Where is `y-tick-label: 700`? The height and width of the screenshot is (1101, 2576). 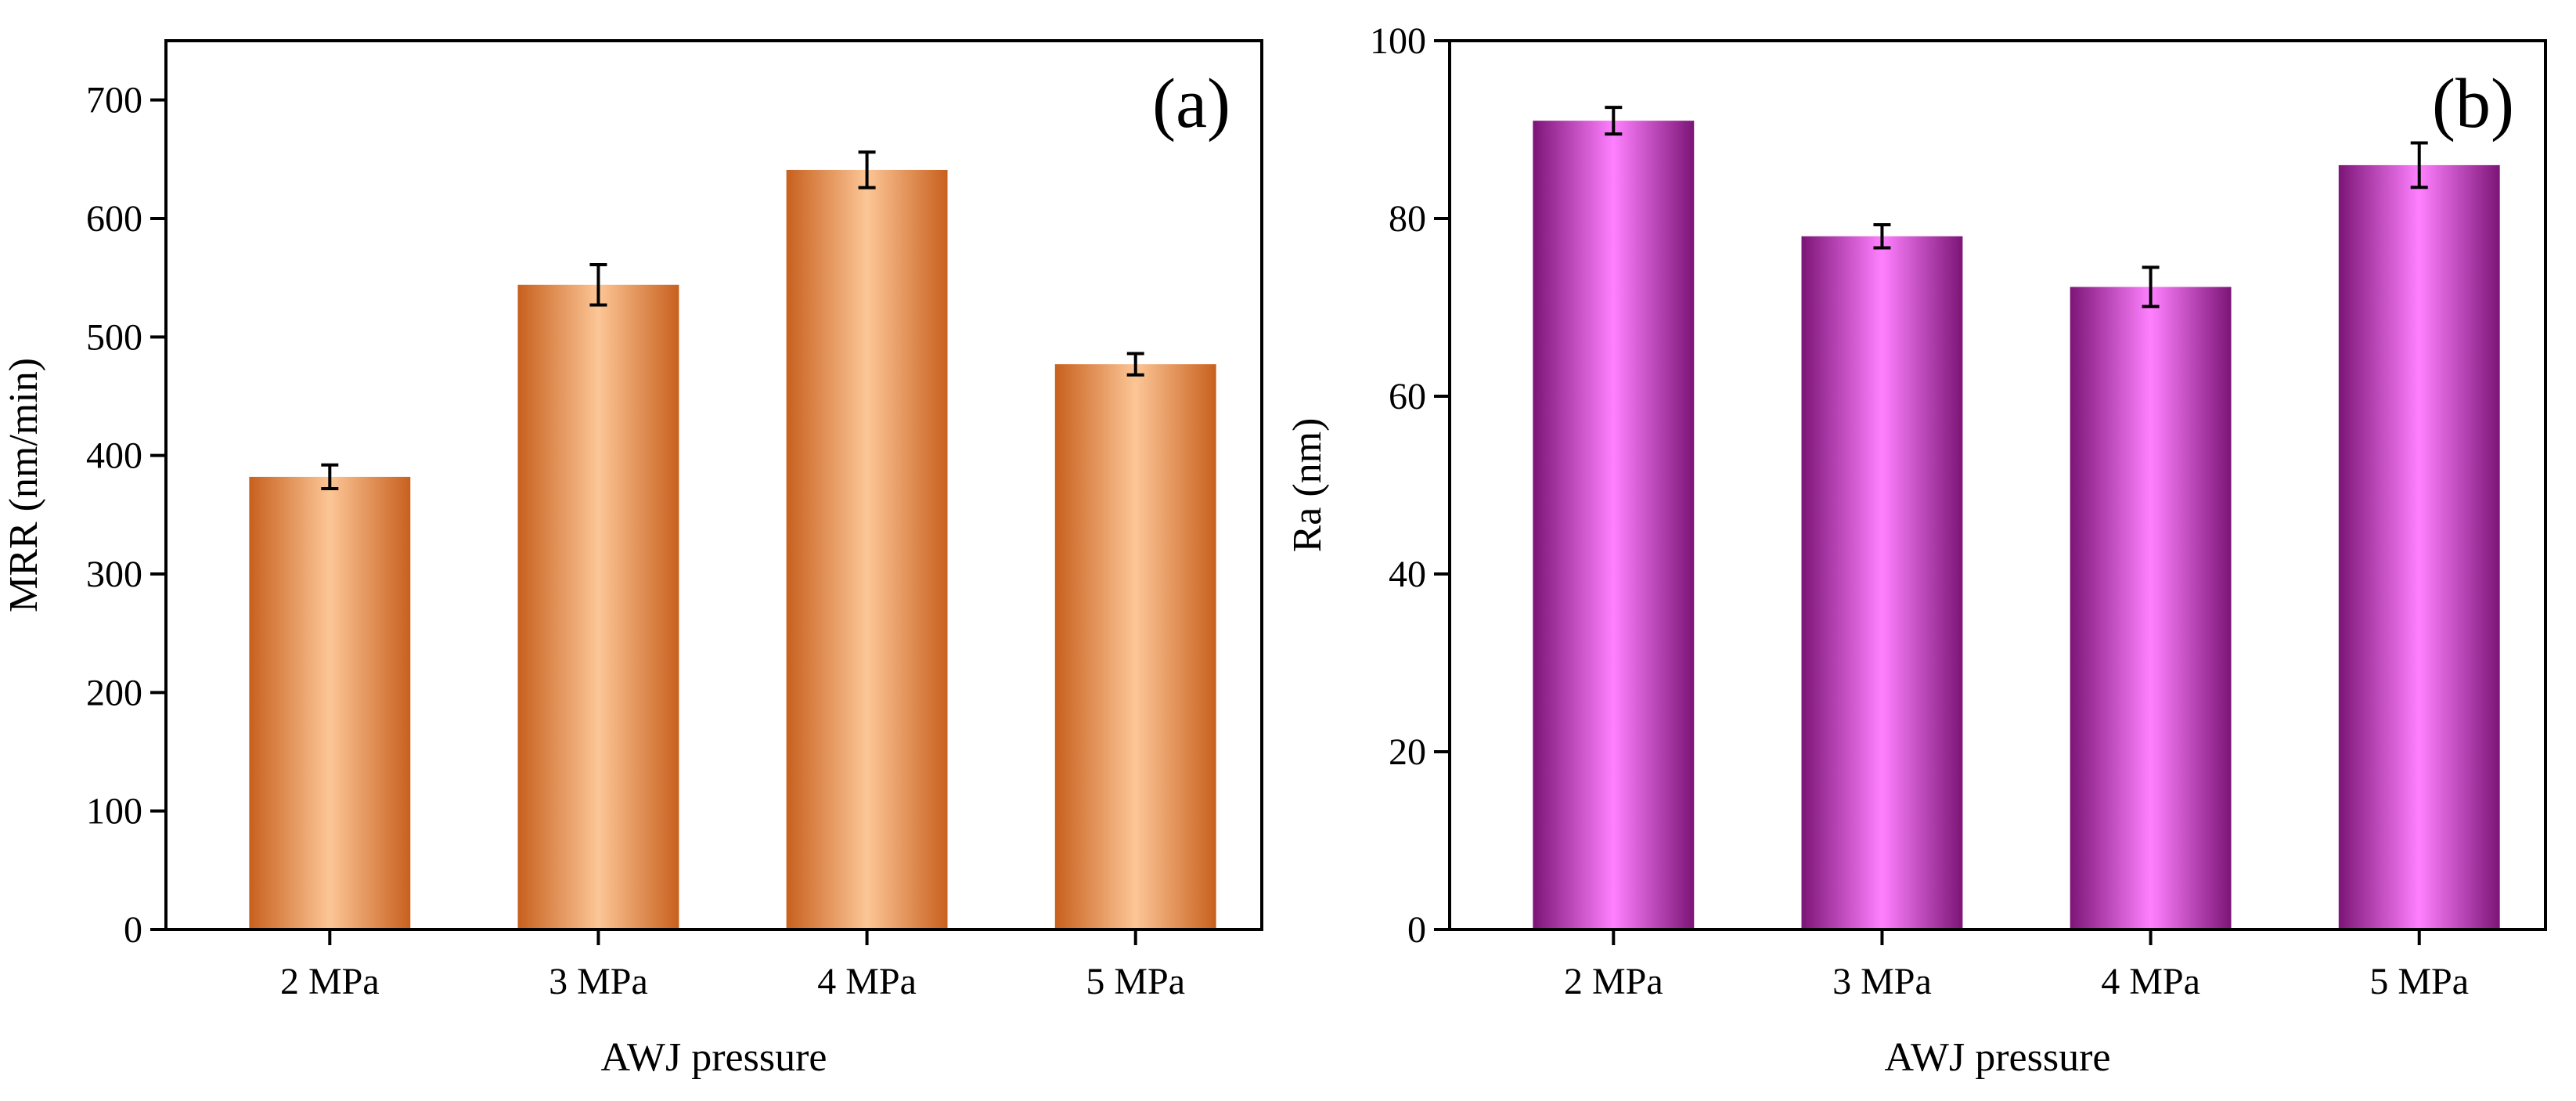 y-tick-label: 700 is located at coordinates (114, 100).